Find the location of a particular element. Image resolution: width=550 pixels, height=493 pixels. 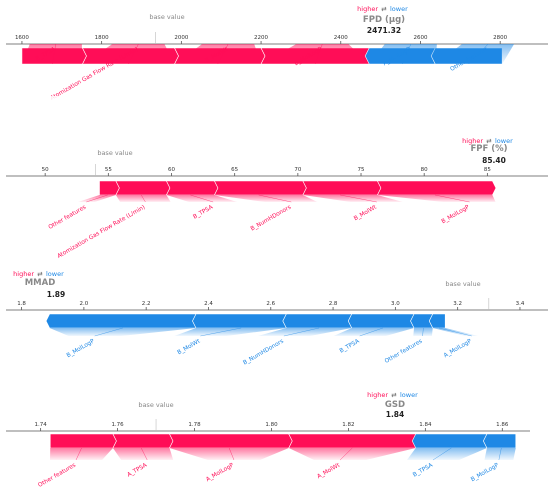

x-tick-label: 1.76 is located at coordinates (117, 425).